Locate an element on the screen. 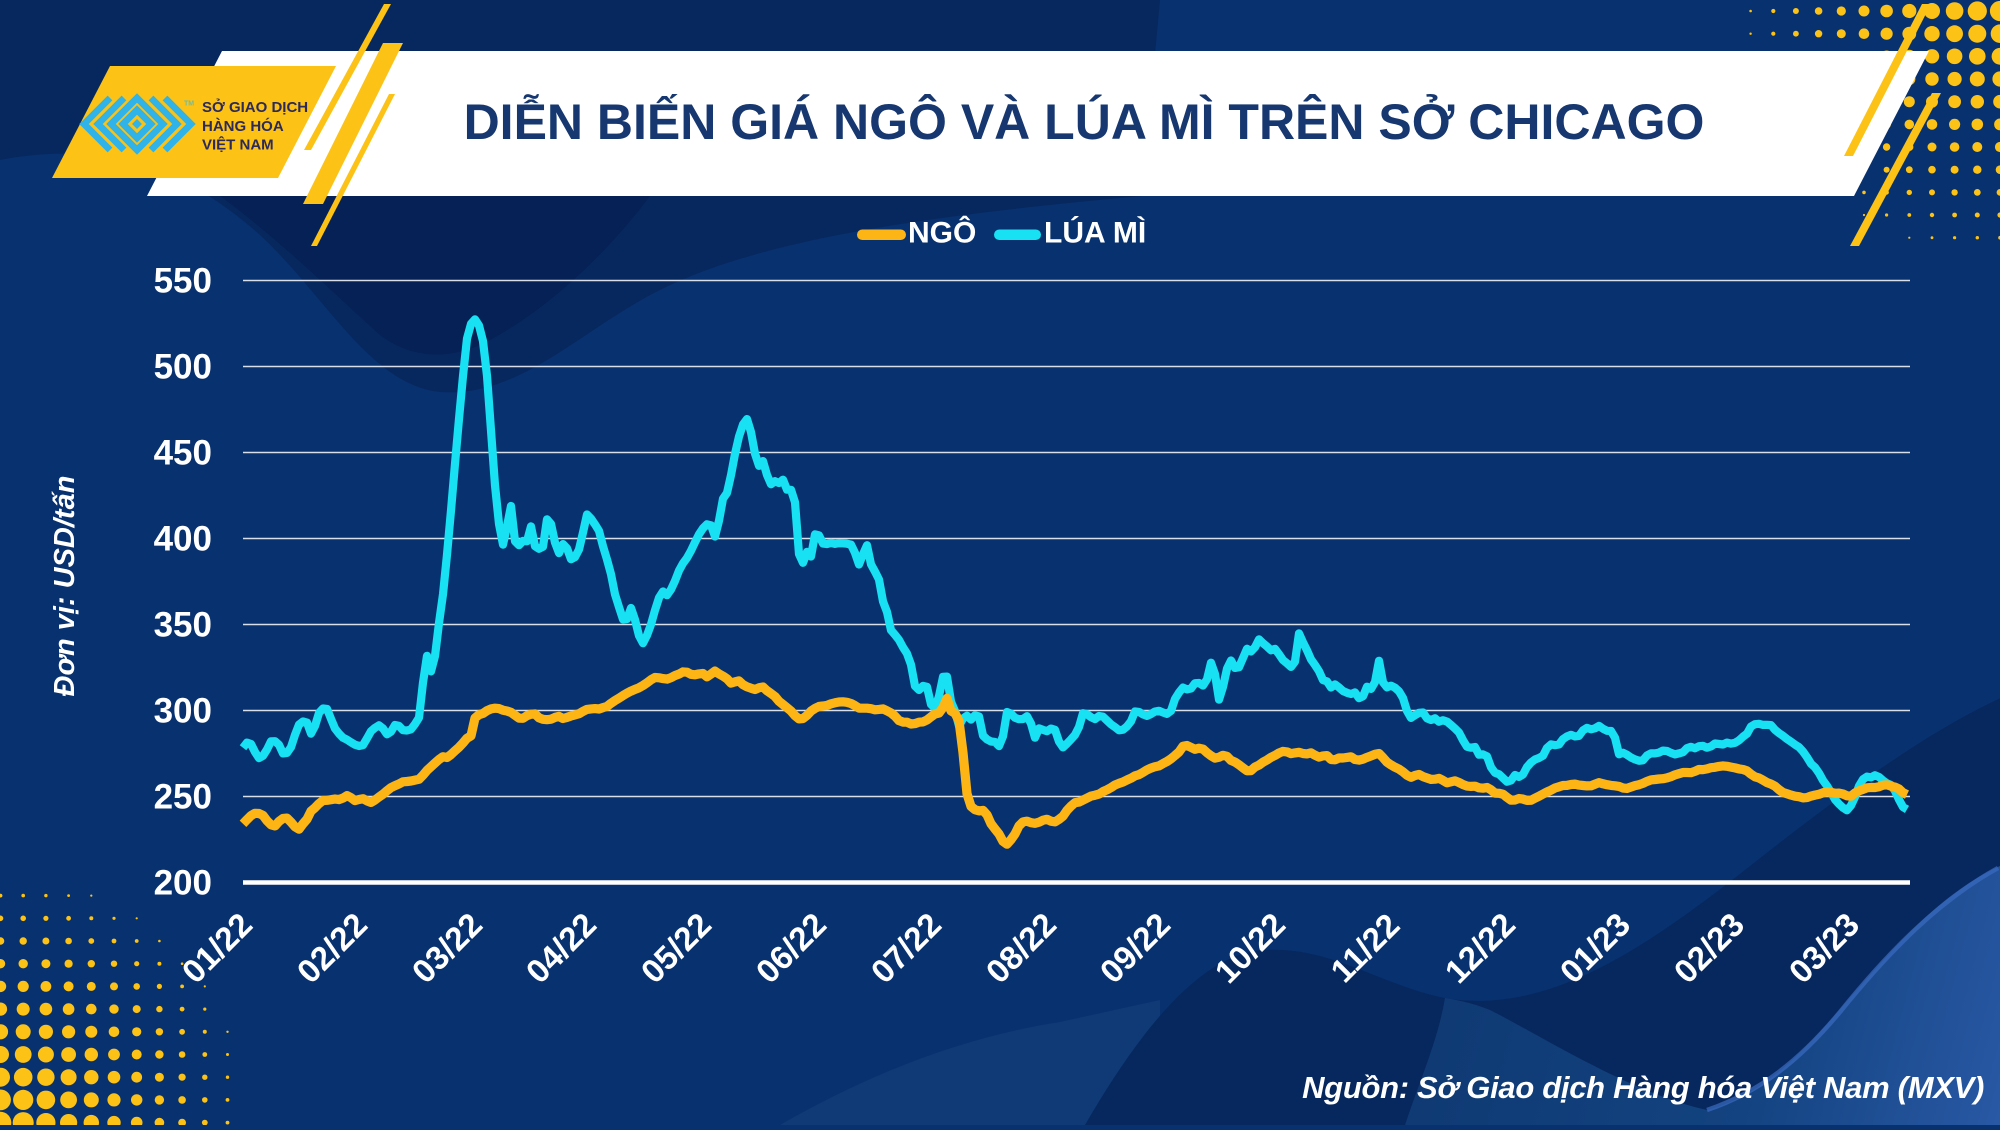  svg-text: LÚA MÌ is located at coordinates (1095, 233).